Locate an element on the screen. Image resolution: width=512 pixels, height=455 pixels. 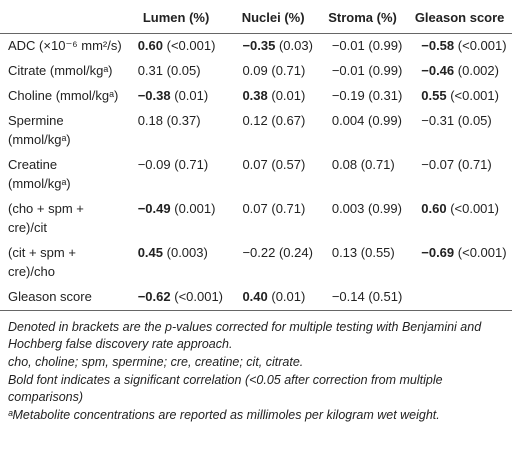
cell: −0.46 (0.002) is located at coordinates (459, 71).